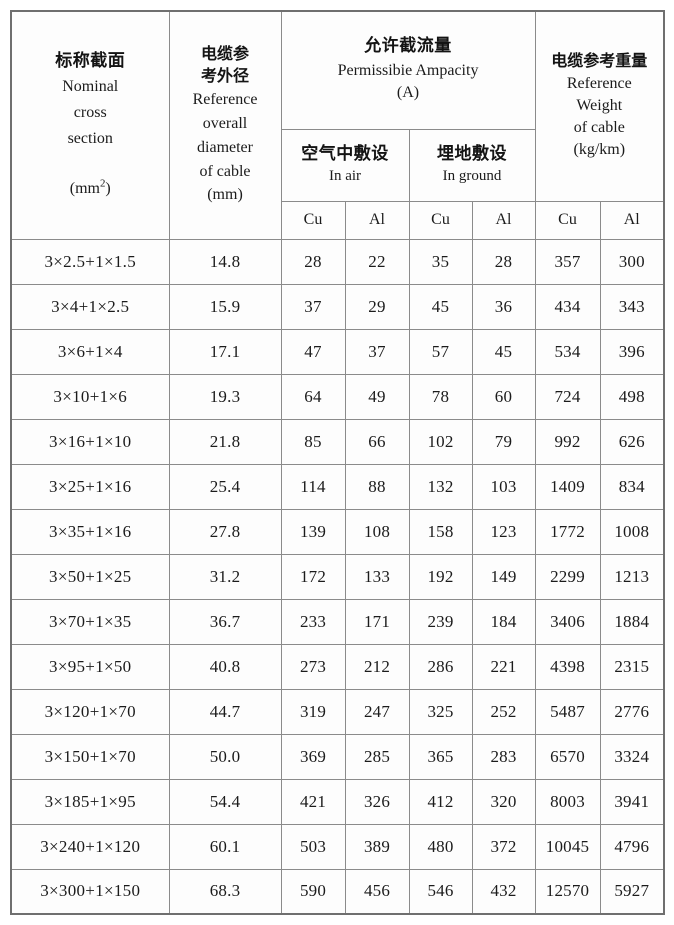  What do you see at coordinates (440, 756) in the screenshot?
I see `cell-ampacity-in-ground-cu: 365` at bounding box center [440, 756].